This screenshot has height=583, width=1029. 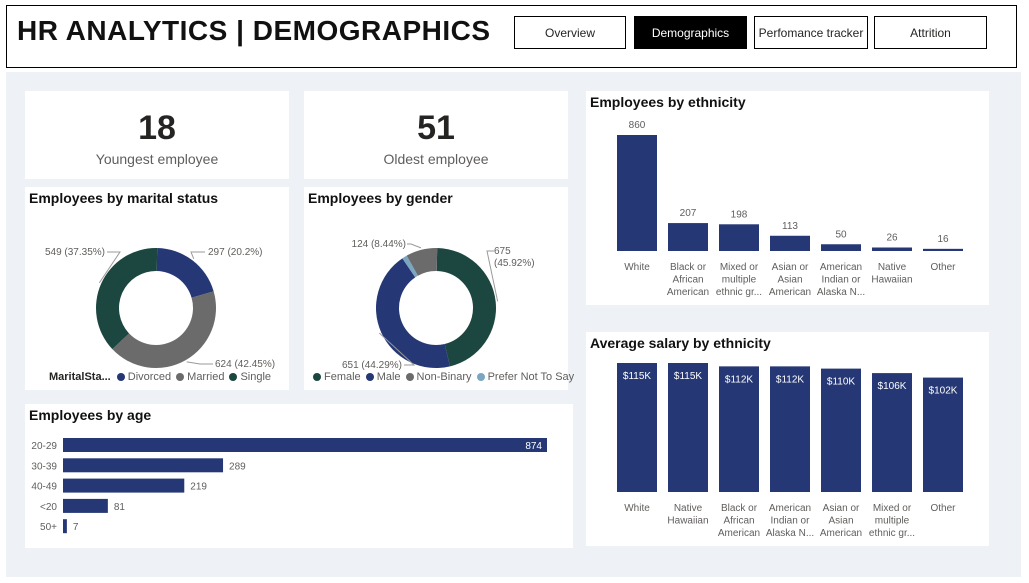 I want to click on tick-label-salary-mixed-or-multiple-ethnic-gr: Mixed or, so click(x=892, y=508).